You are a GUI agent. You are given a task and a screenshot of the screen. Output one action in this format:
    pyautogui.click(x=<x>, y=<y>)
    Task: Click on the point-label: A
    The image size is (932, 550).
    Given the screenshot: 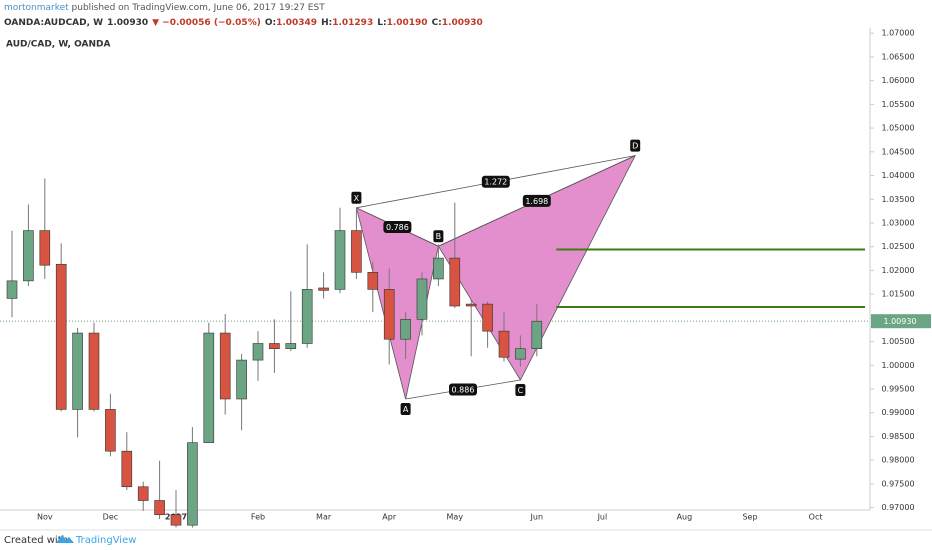 What is the action you would take?
    pyautogui.click(x=406, y=409)
    